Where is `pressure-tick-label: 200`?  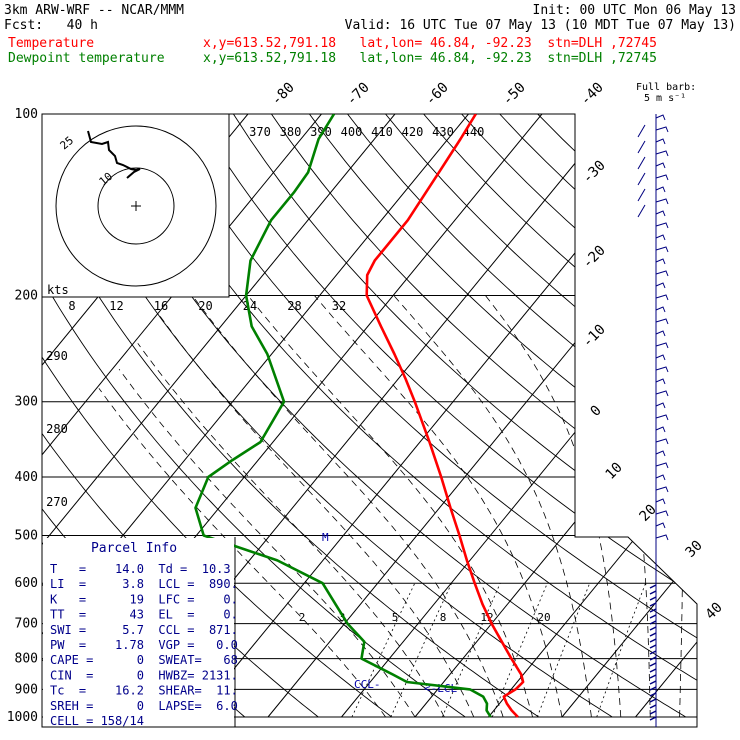 pressure-tick-label: 200 is located at coordinates (26, 296).